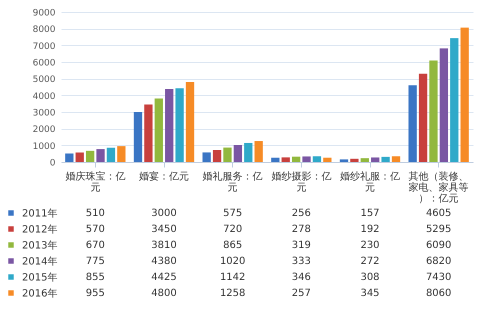 The image size is (491, 323). What do you see at coordinates (95, 182) in the screenshot?
I see `x-tick-label: 婚庆珠宝：亿元` at bounding box center [95, 182].